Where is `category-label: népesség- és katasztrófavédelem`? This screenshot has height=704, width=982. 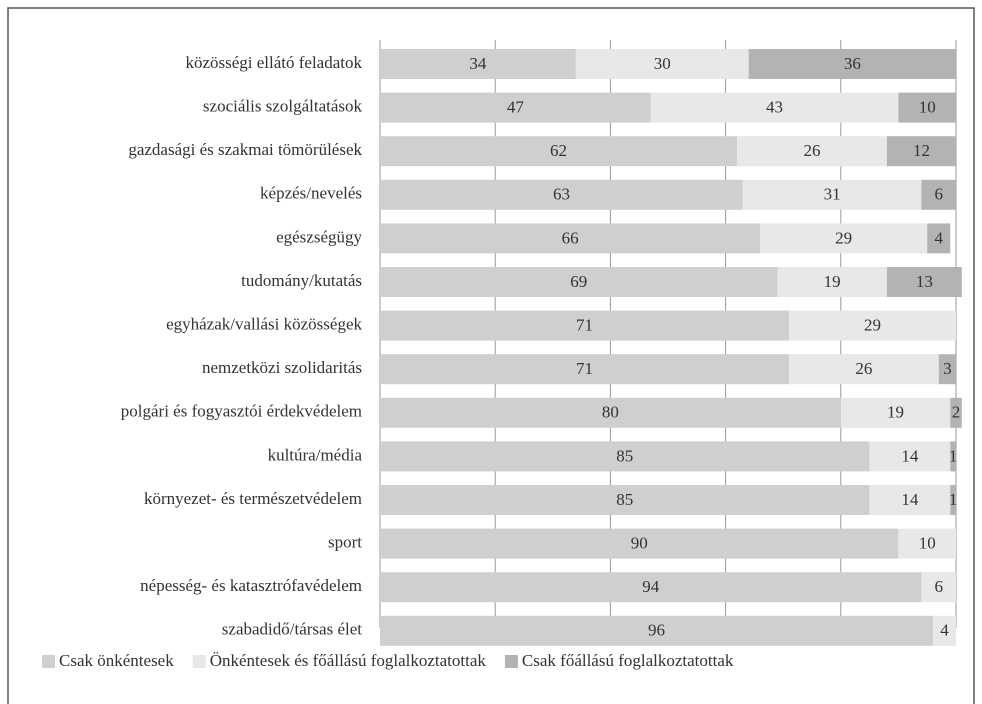 category-label: népesség- és katasztrófavédelem is located at coordinates (251, 585).